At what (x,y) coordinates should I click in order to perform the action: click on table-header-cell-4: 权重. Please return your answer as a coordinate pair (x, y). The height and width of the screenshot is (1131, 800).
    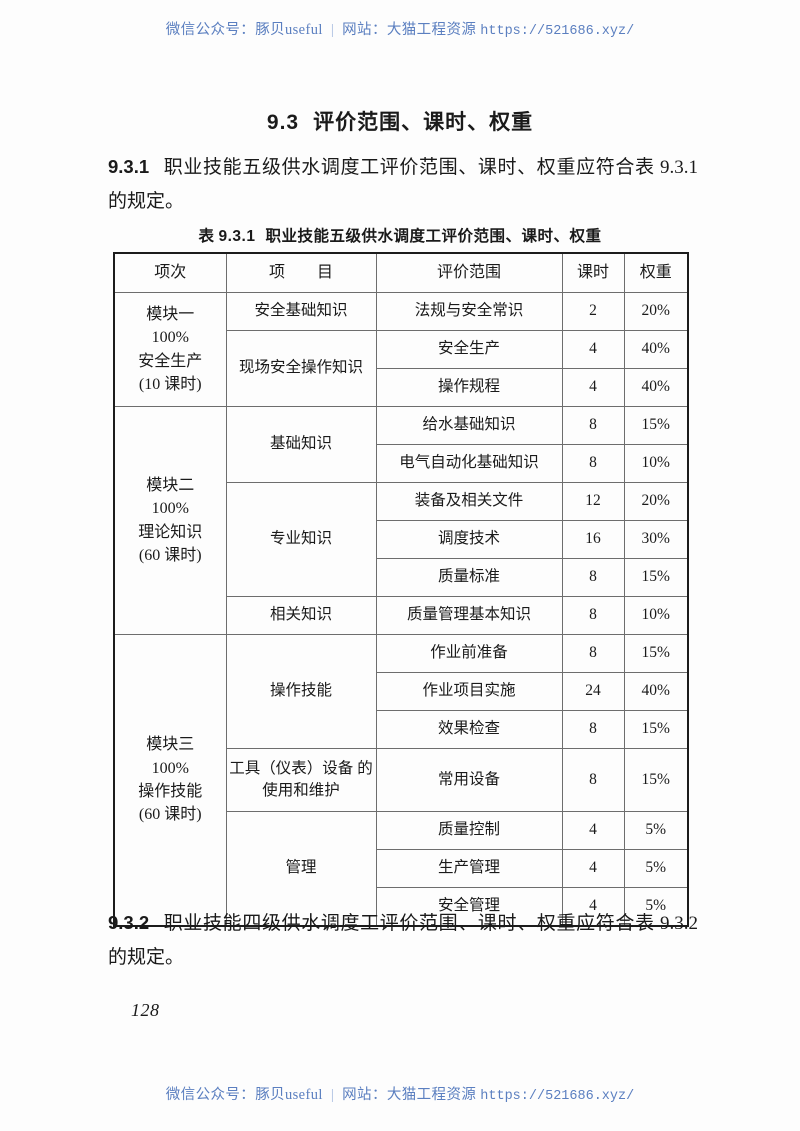
    Looking at the image, I should click on (656, 272).